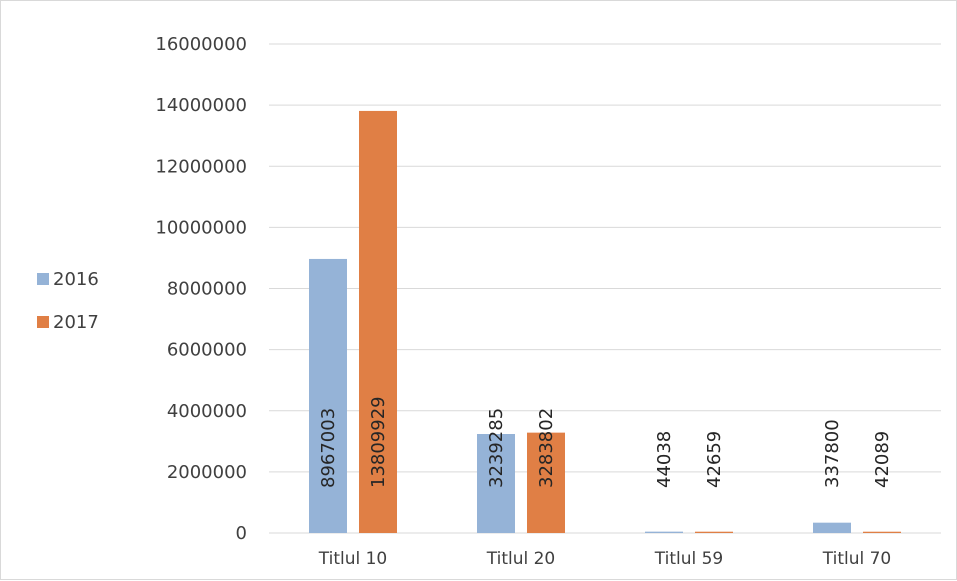 Image resolution: width=957 pixels, height=581 pixels. What do you see at coordinates (207, 350) in the screenshot?
I see `y-tick-label: 6000000` at bounding box center [207, 350].